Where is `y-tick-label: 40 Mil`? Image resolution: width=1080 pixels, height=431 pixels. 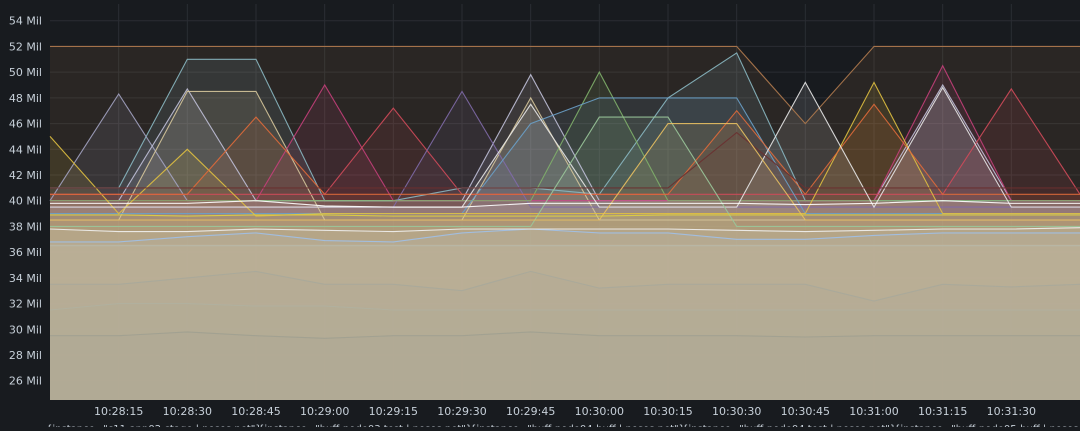 y-tick-label: 40 Mil is located at coordinates (25, 201).